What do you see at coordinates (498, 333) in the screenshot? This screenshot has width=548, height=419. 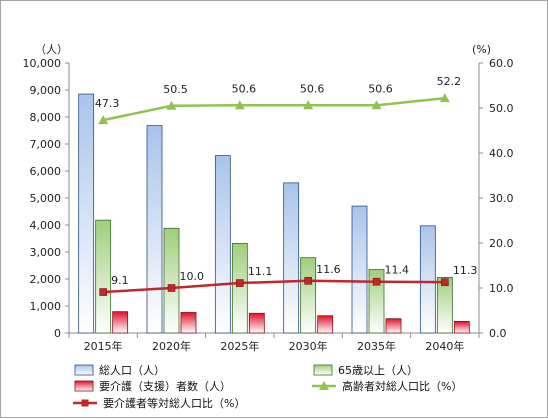 I see `right-tick-label: 0.0` at bounding box center [498, 333].